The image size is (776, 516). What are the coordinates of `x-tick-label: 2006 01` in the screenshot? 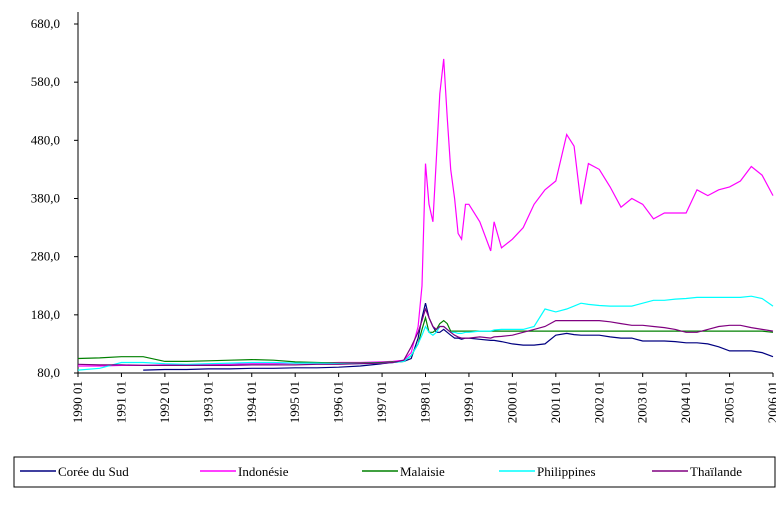 It's located at (770, 402).